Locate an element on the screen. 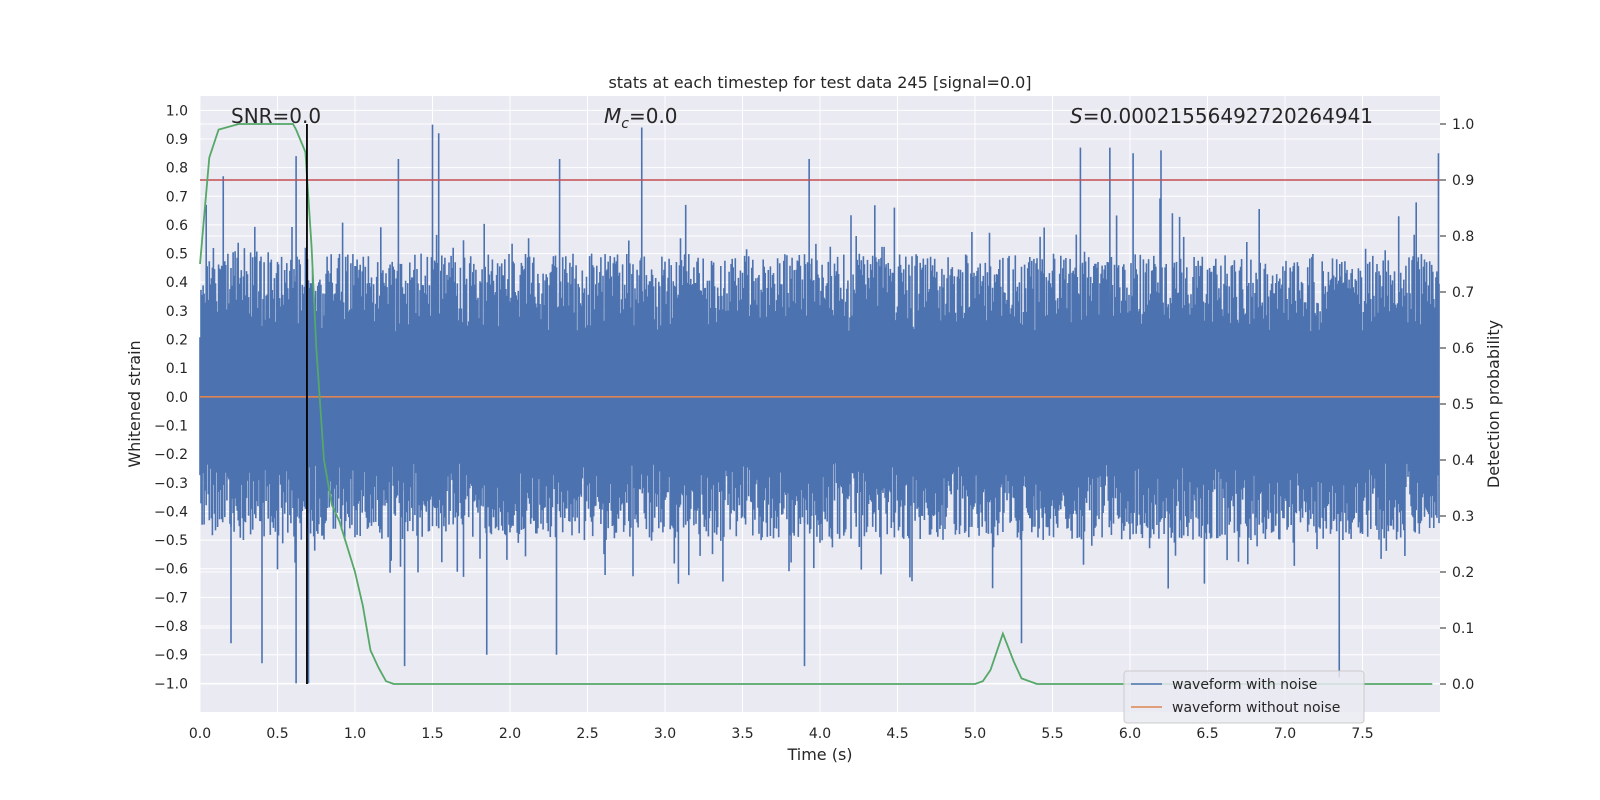 This screenshot has width=1600, height=800. x-tick-label: 2.5 is located at coordinates (587, 734).